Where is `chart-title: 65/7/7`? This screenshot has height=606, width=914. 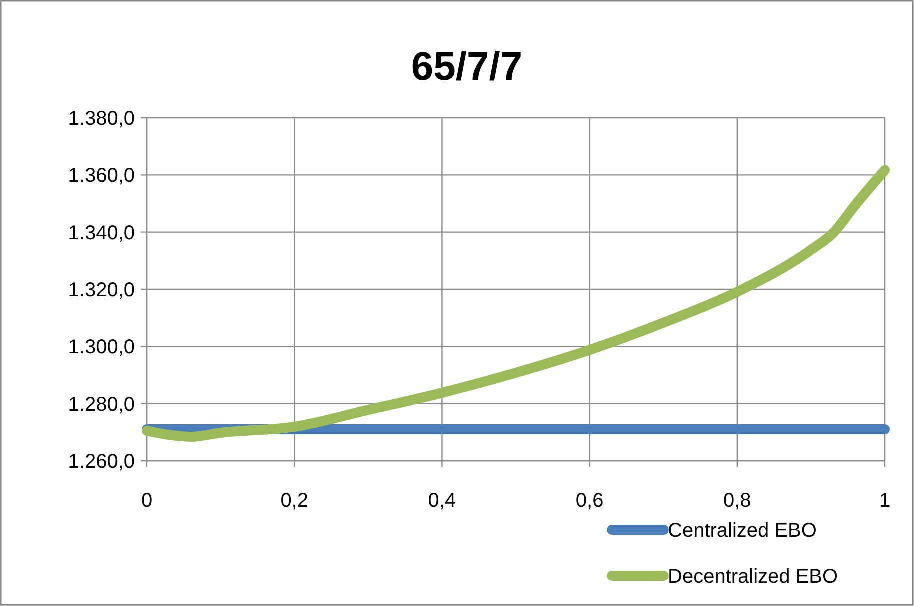 chart-title: 65/7/7 is located at coordinates (467, 67).